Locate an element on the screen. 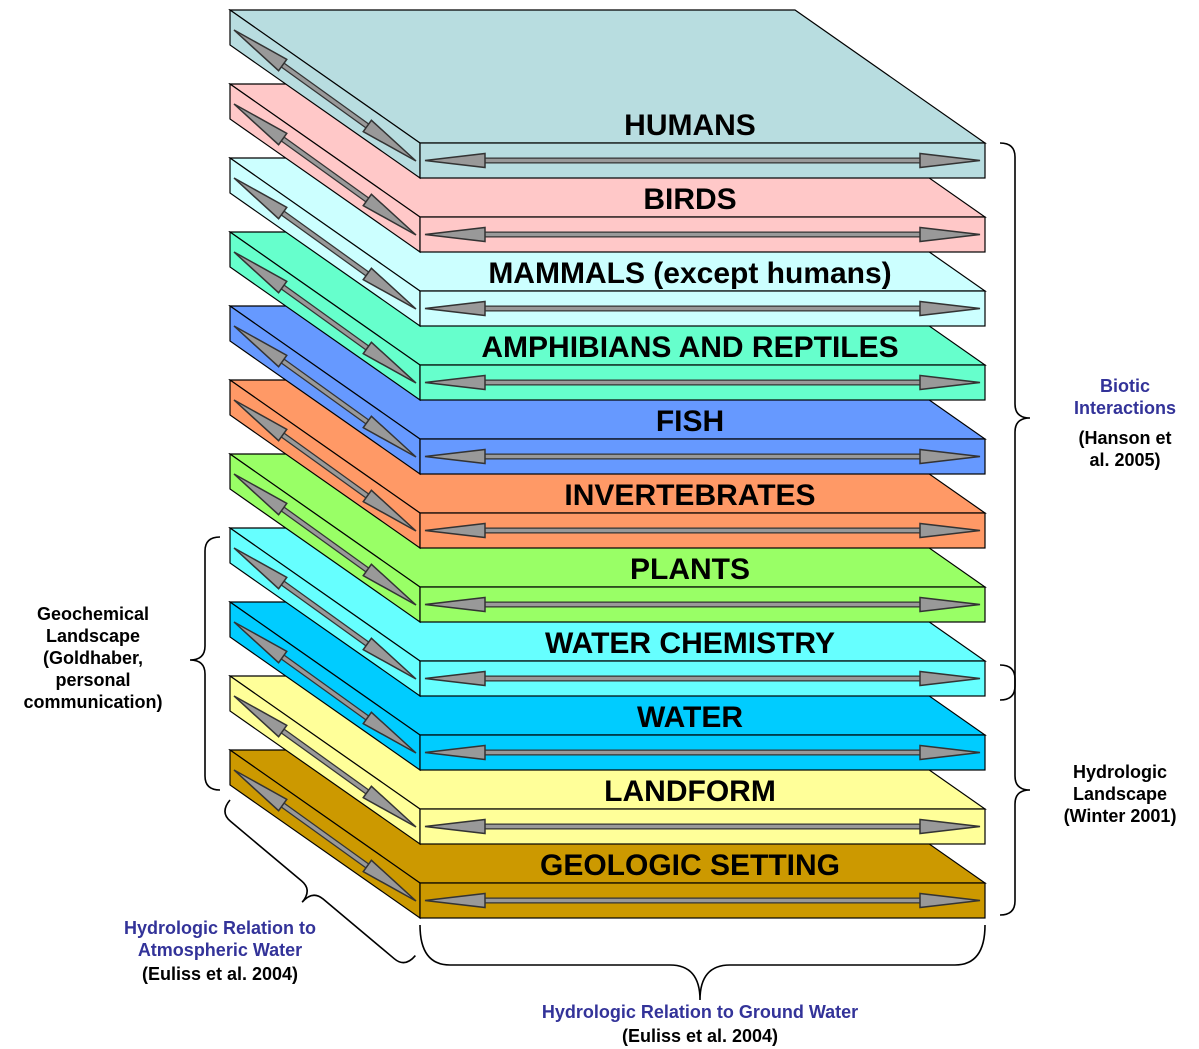 The width and height of the screenshot is (1199, 1049). layer-label: PLANTS is located at coordinates (690, 569).